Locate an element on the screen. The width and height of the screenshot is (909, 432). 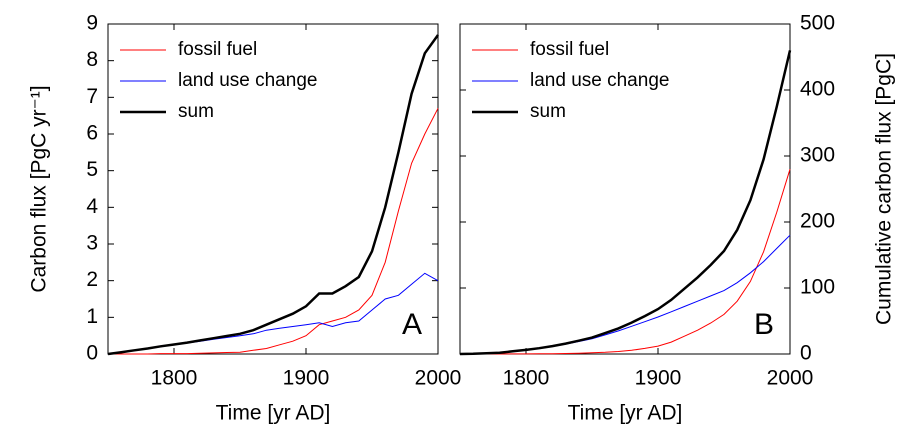
y-axis-label: Carbon flux [PgC yr⁻¹] is located at coordinates (39, 188).